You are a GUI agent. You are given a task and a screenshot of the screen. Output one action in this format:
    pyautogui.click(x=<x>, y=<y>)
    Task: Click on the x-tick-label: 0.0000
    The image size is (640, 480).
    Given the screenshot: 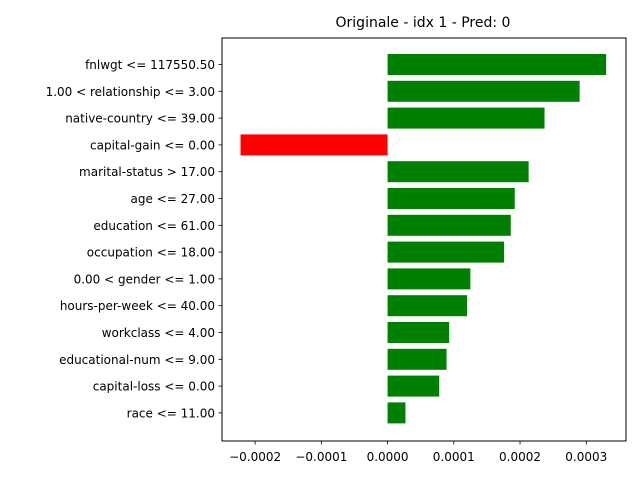 What is the action you would take?
    pyautogui.click(x=388, y=457)
    